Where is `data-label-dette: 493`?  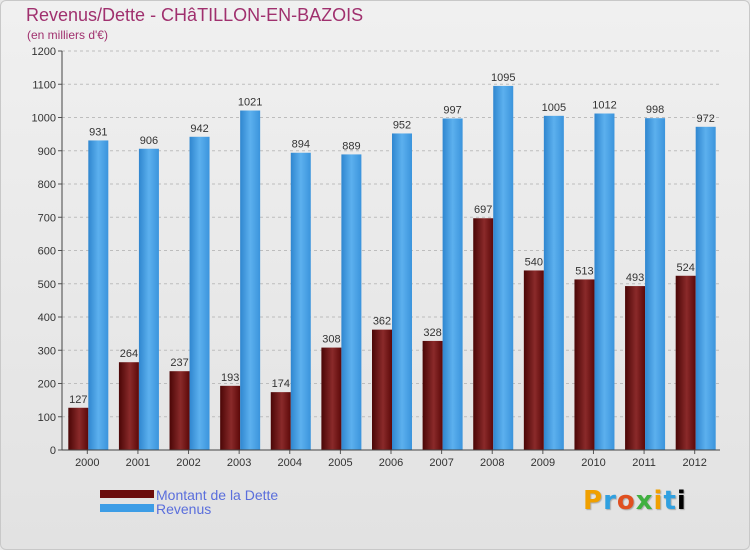 data-label-dette: 493 is located at coordinates (635, 278).